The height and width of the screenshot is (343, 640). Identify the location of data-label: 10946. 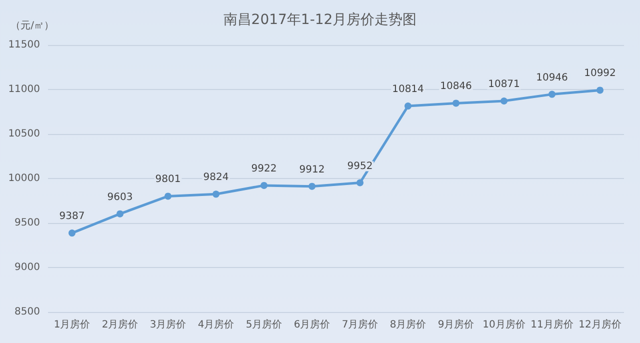
(552, 78).